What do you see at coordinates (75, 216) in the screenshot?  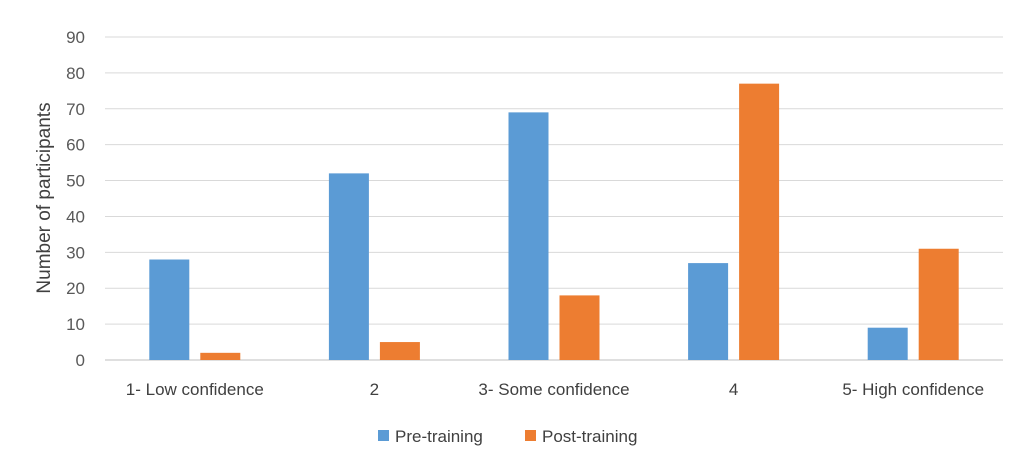 I see `y-tick-label: 40` at bounding box center [75, 216].